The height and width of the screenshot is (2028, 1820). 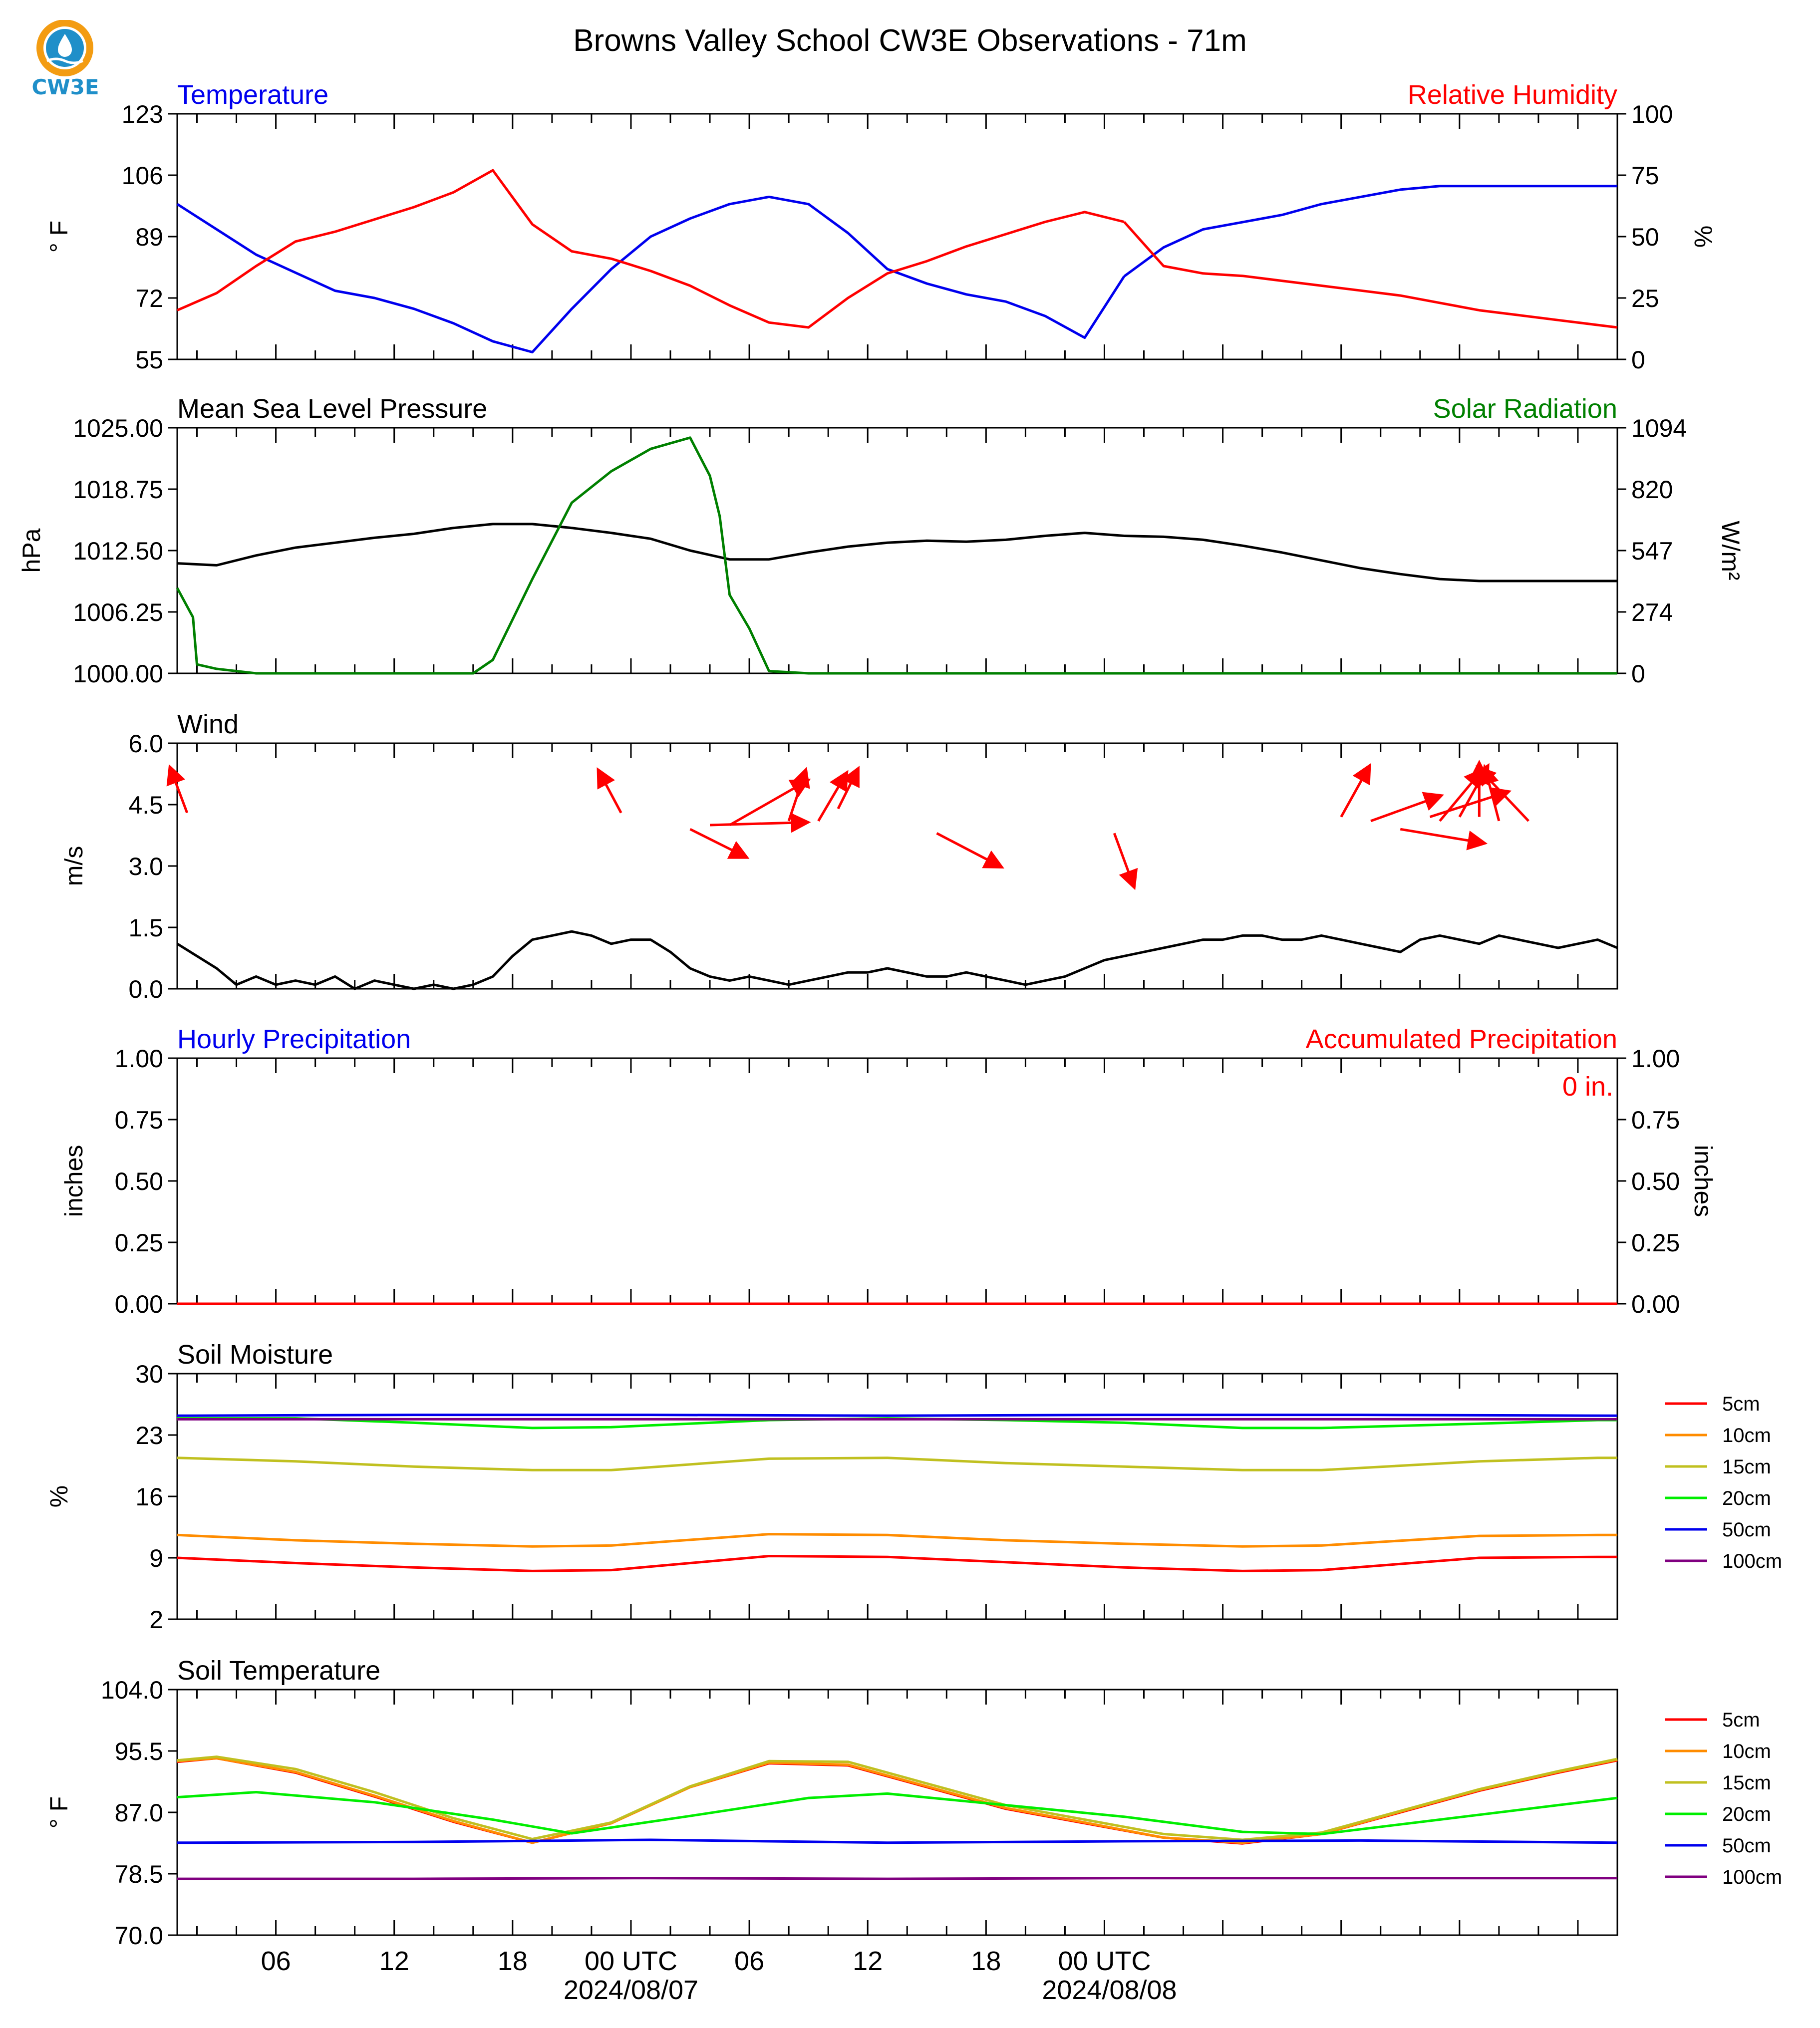 What do you see at coordinates (74, 1181) in the screenshot?
I see `y-axis-label-left: inches` at bounding box center [74, 1181].